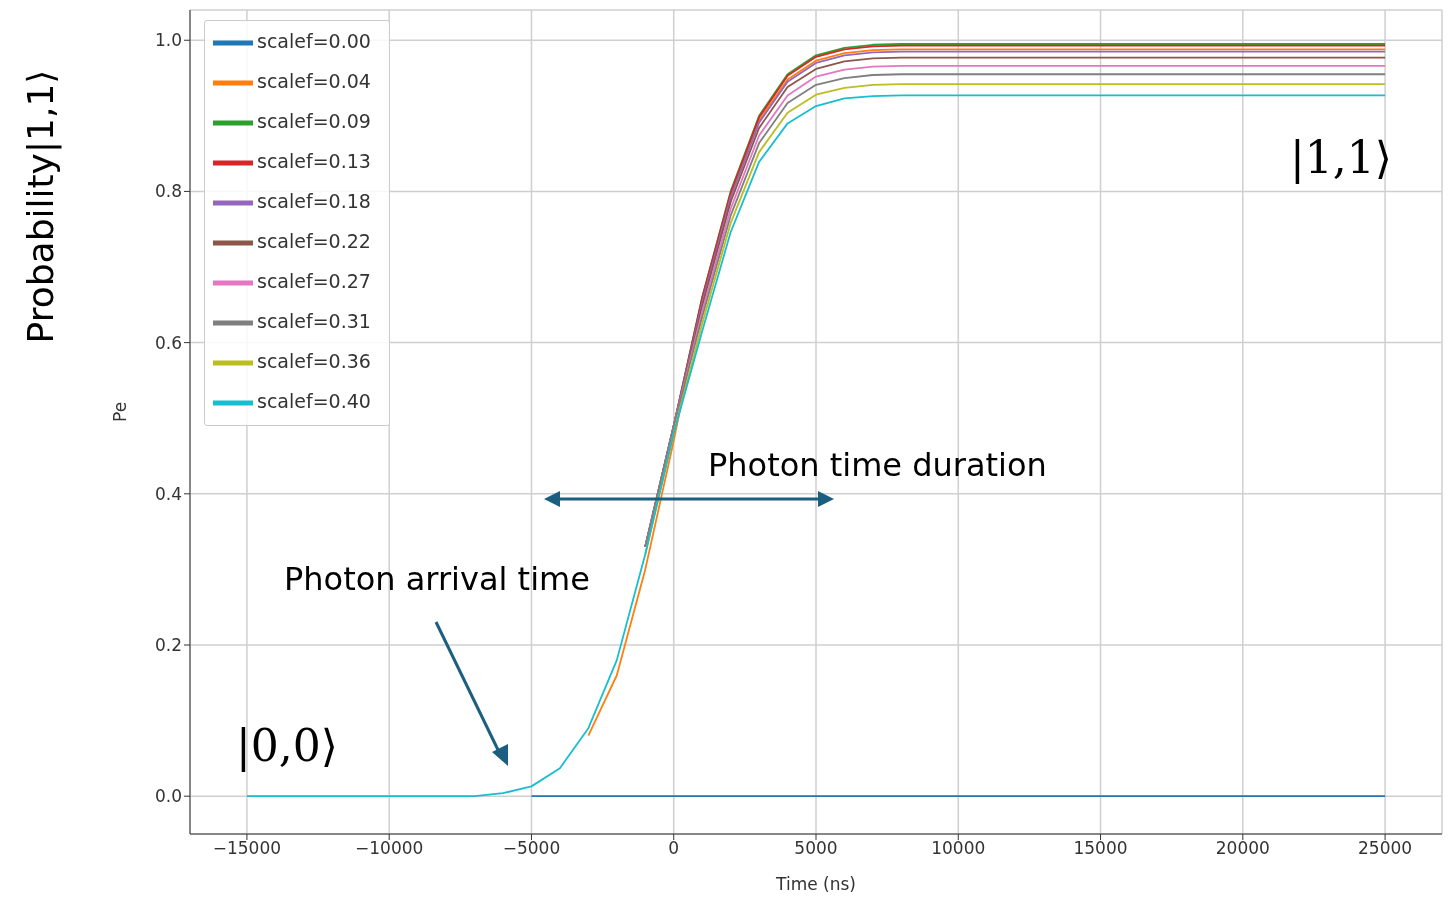 The image size is (1455, 903). I want to click on legend-label: scalef=0.04, so click(314, 80).